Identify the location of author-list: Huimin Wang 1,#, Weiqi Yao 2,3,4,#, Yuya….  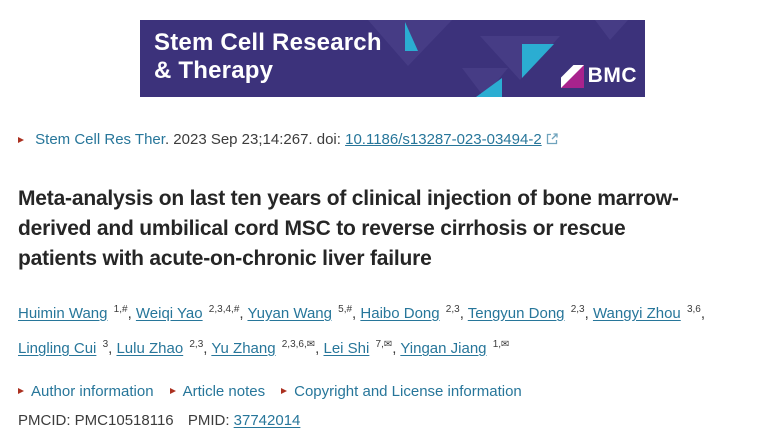
(362, 330).